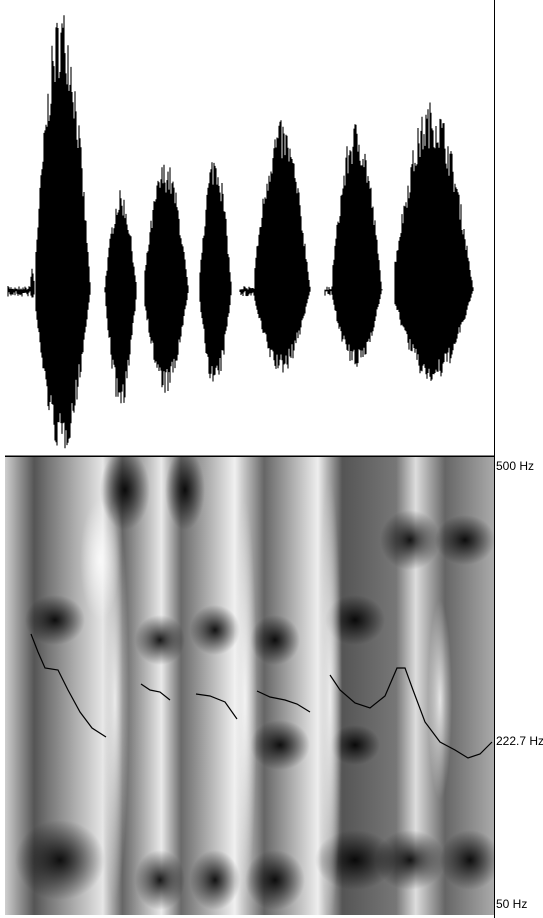 This screenshot has width=543, height=918. Describe the element at coordinates (519, 741) in the screenshot. I see `axis-label: 222.7 Hz` at that location.